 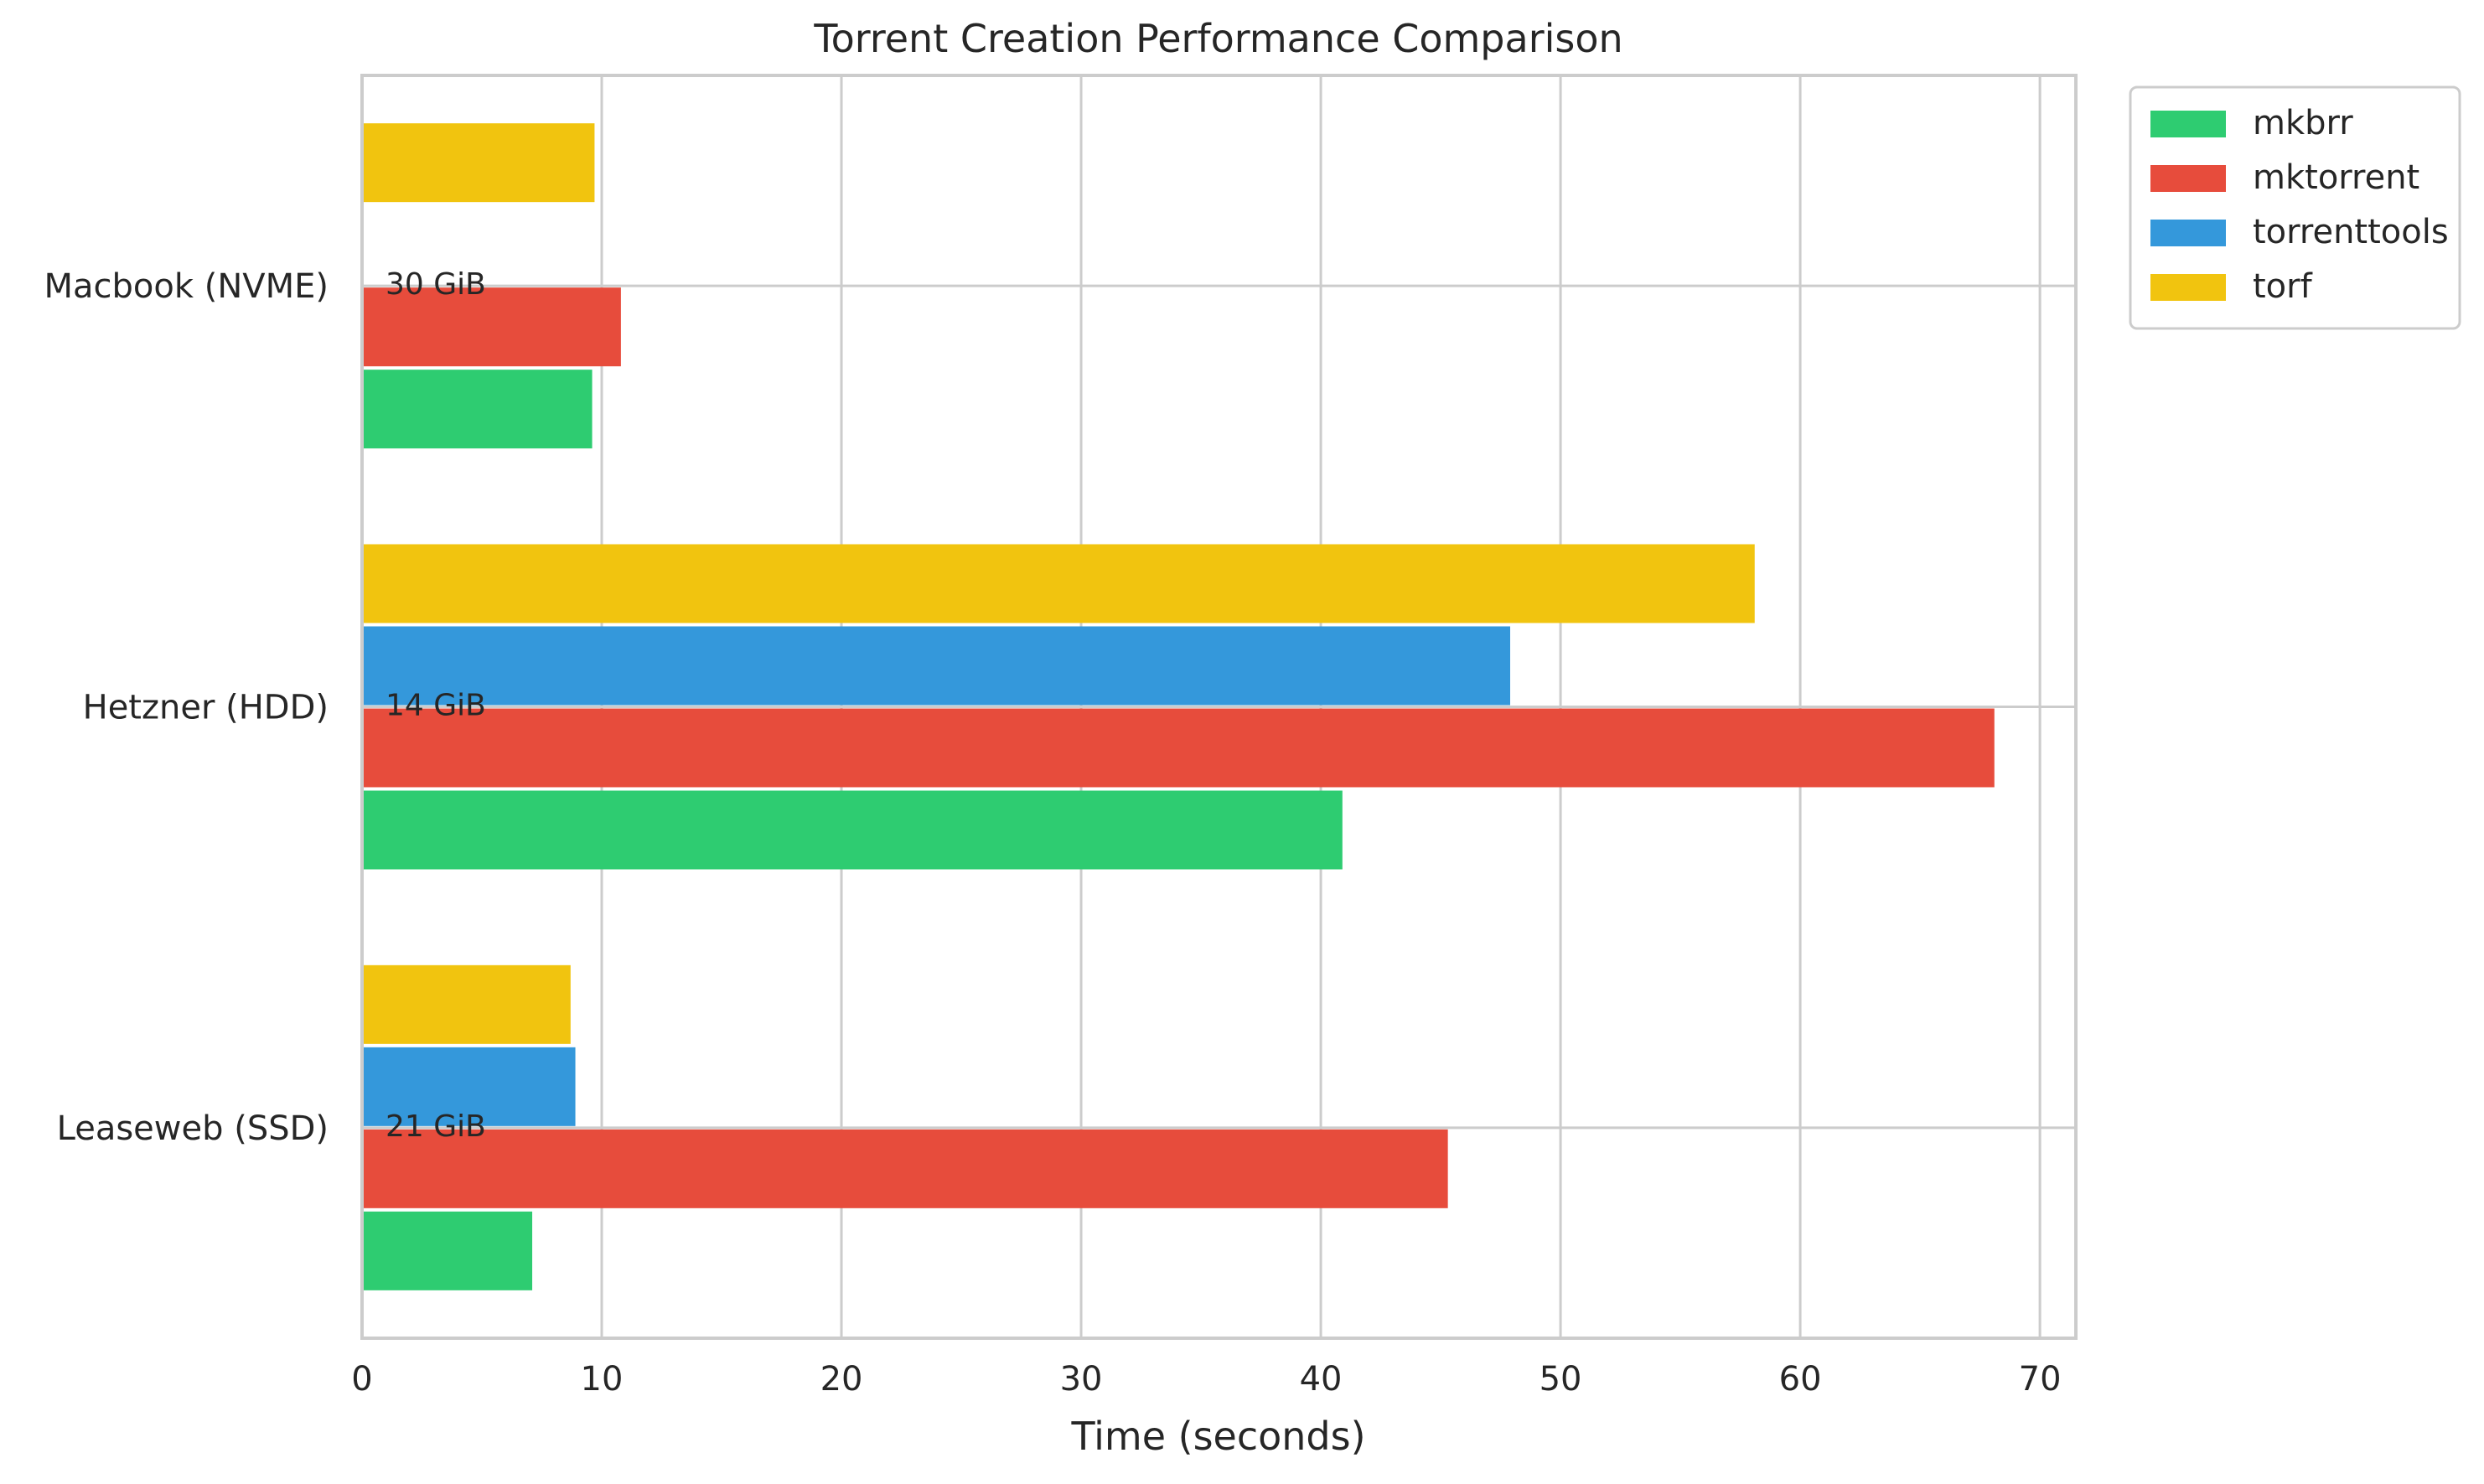 I want to click on y-category-label: Hetzner (HDD), so click(x=206, y=708).